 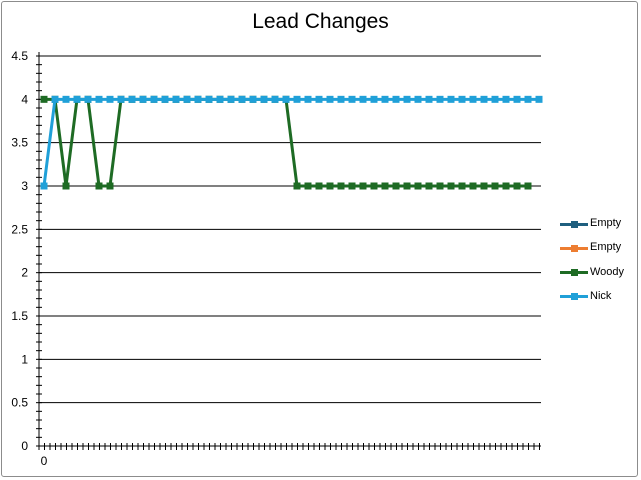 I want to click on y-tick-label: 1, so click(x=24, y=359).